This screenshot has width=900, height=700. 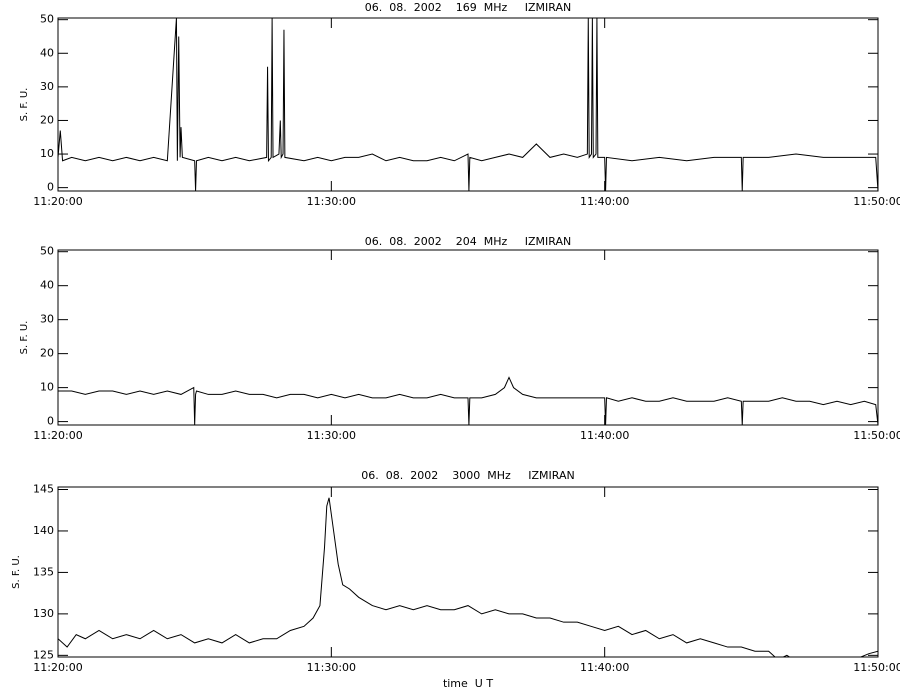 I want to click on chart-title: 06. 08. 2002 169 MHz IZMIRAN, so click(x=468, y=7).